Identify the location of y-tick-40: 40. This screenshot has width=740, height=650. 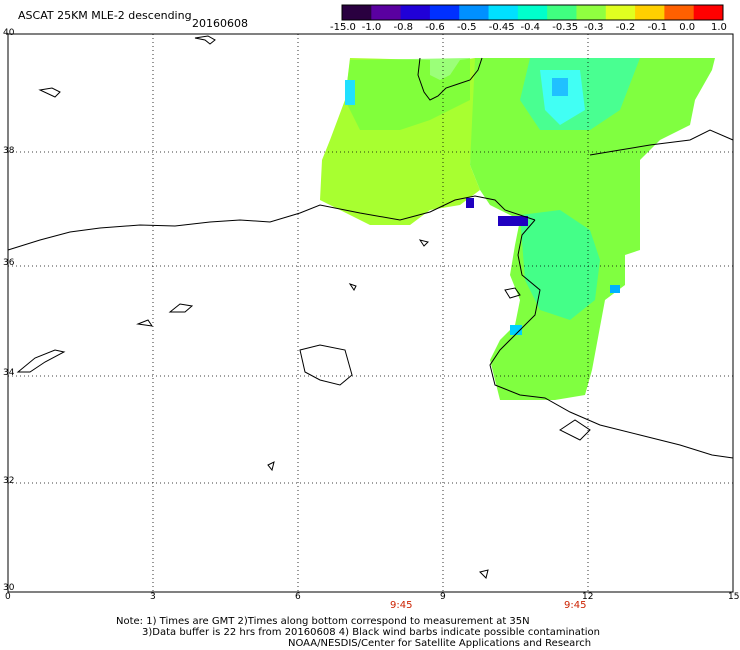
(9, 33).